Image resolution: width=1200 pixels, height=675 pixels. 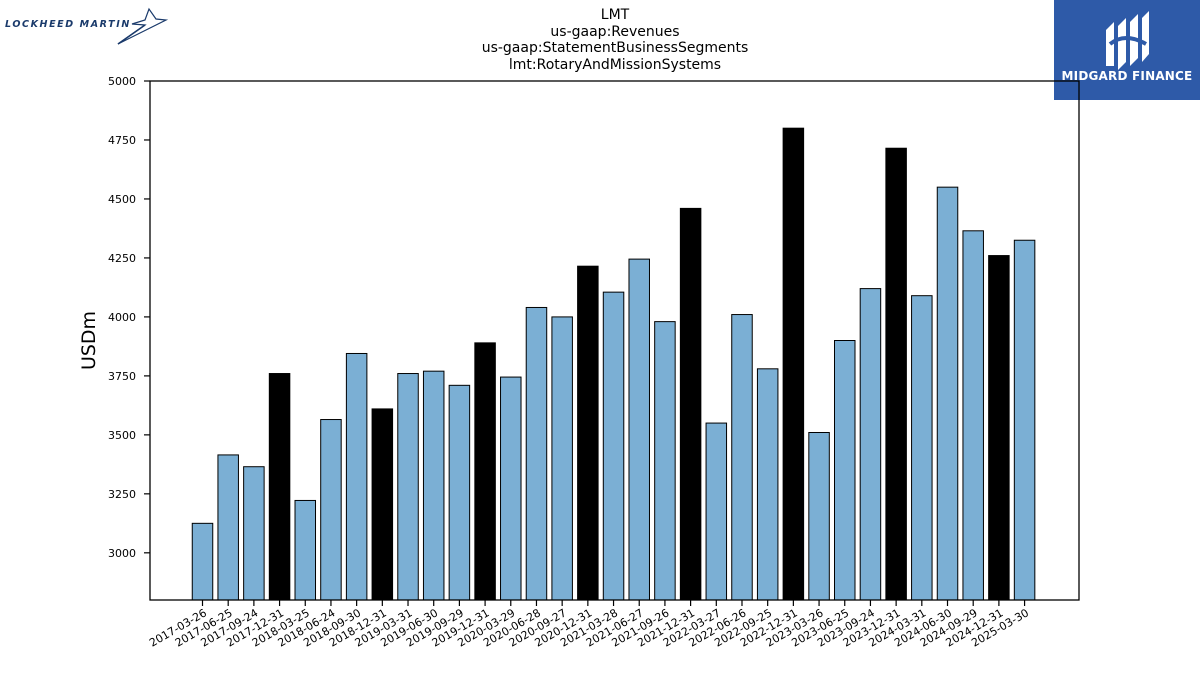 What do you see at coordinates (122, 435) in the screenshot?
I see `y-tick-label: 3500` at bounding box center [122, 435].